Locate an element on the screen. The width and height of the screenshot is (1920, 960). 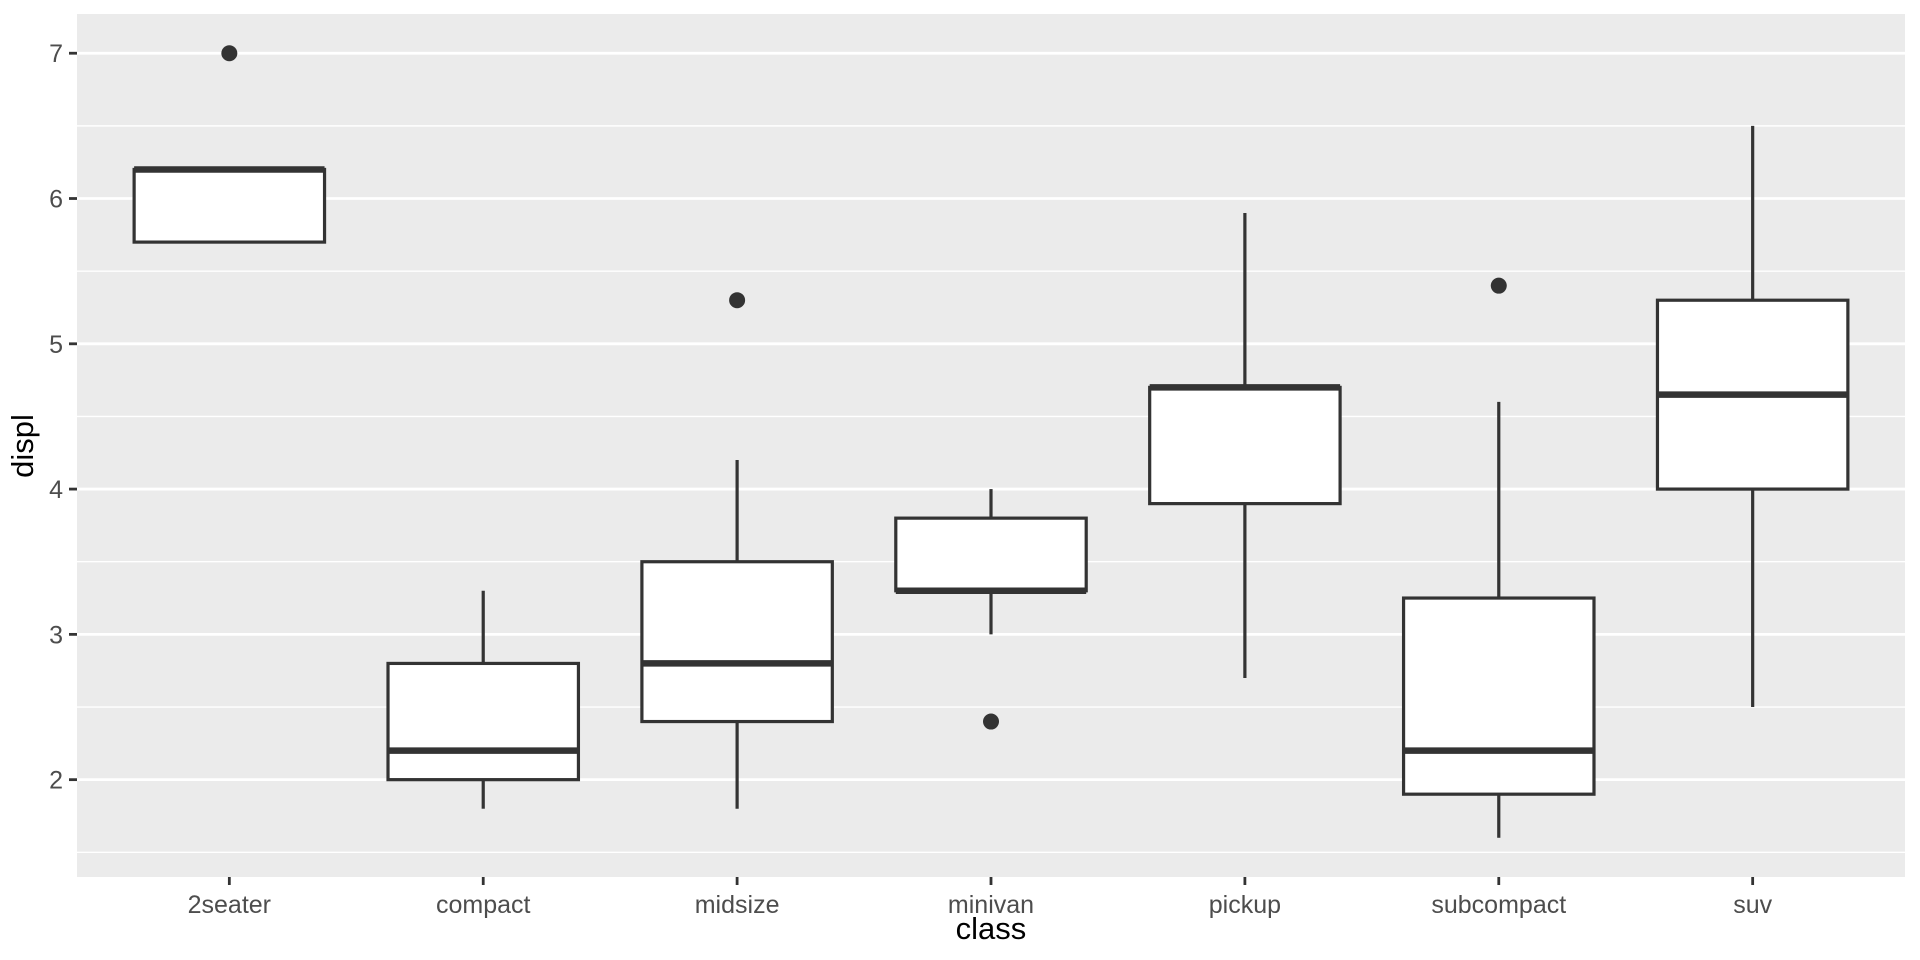
boxplot-compact is located at coordinates (483, 699).